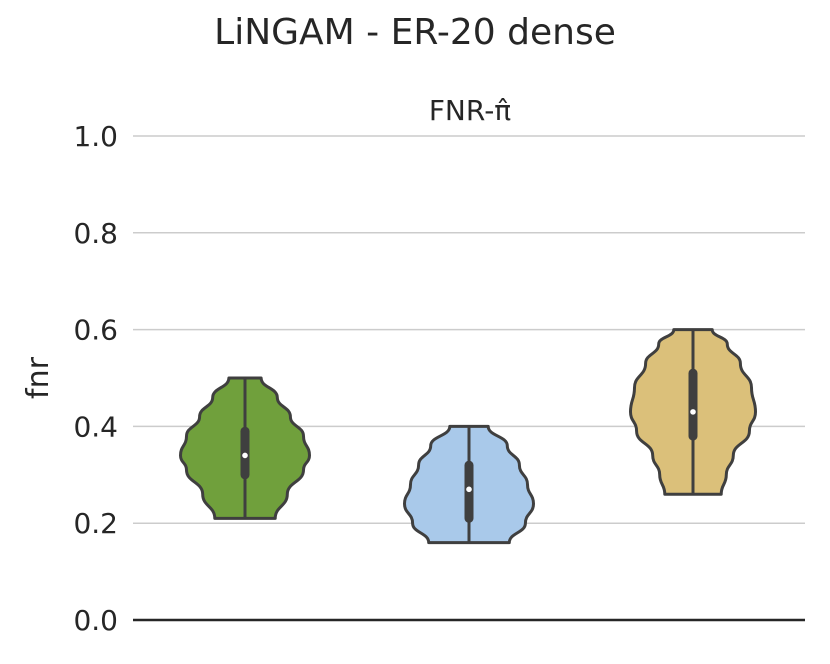 Image resolution: width=830 pixels, height=664 pixels. What do you see at coordinates (95, 330) in the screenshot?
I see `y-tick-label-3: 0.6` at bounding box center [95, 330].